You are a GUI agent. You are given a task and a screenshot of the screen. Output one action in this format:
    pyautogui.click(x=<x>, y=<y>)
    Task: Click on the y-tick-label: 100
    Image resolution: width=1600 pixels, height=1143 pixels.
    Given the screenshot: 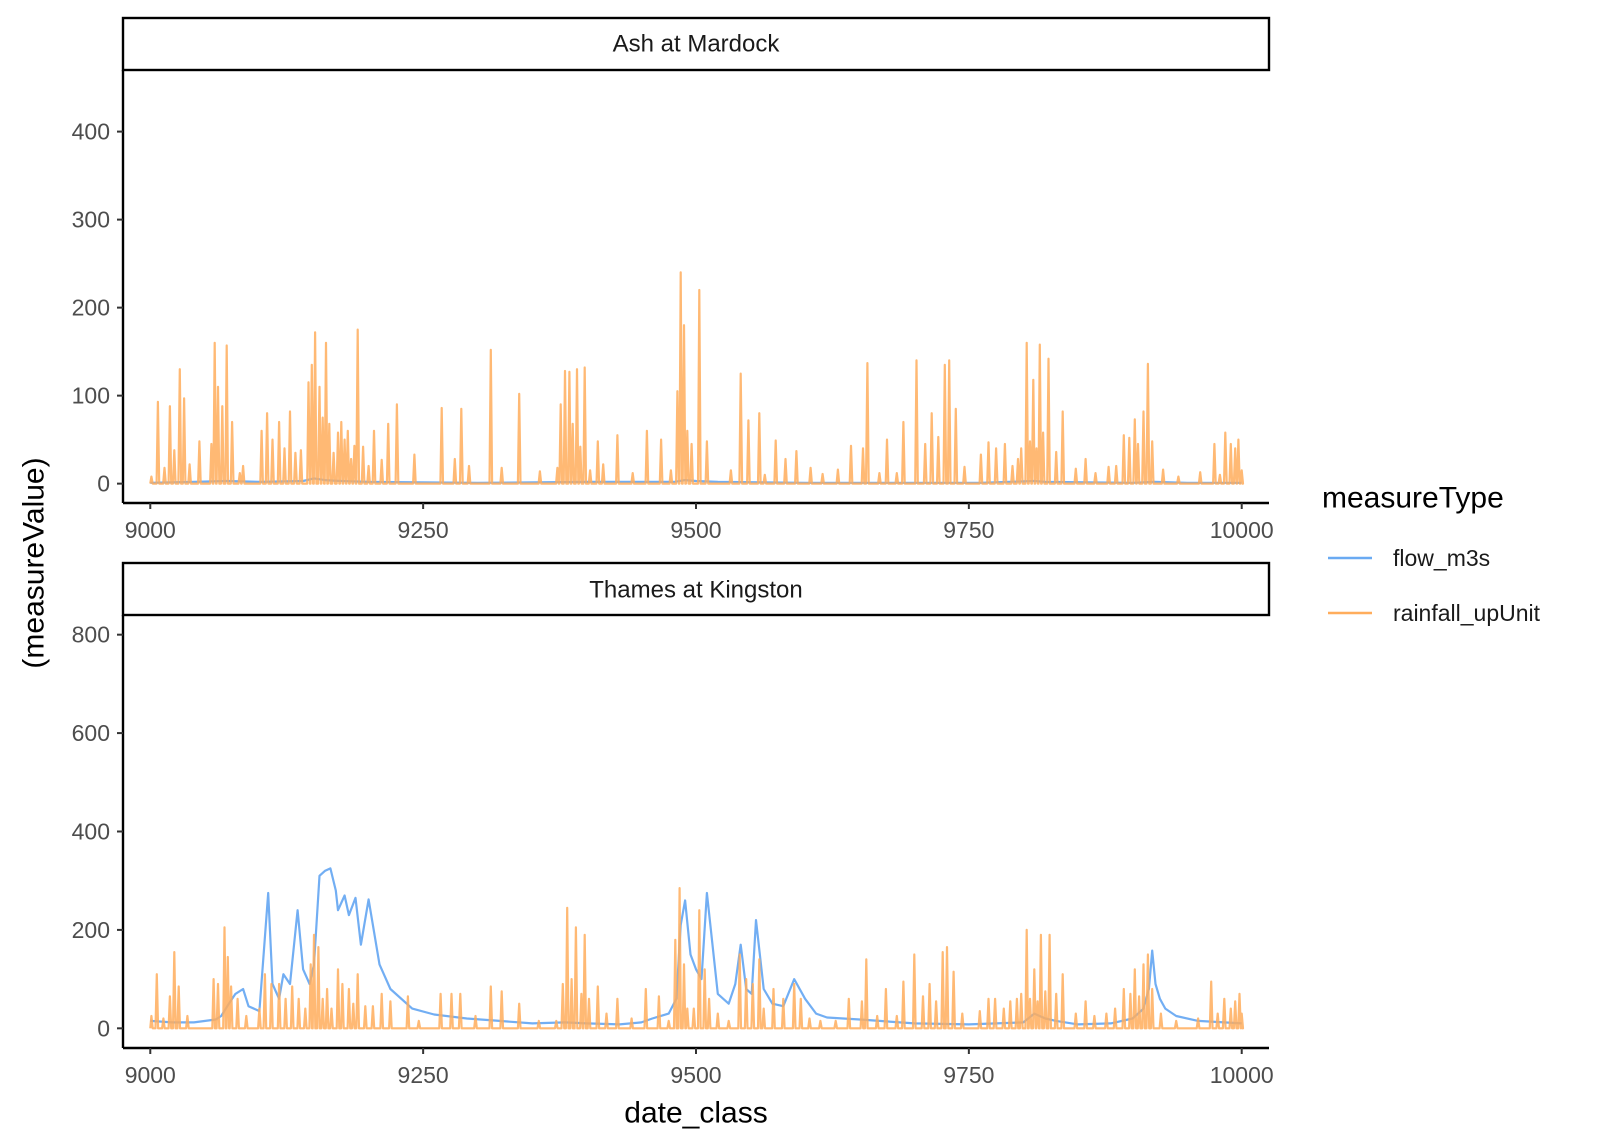 What is the action you would take?
    pyautogui.click(x=91, y=396)
    